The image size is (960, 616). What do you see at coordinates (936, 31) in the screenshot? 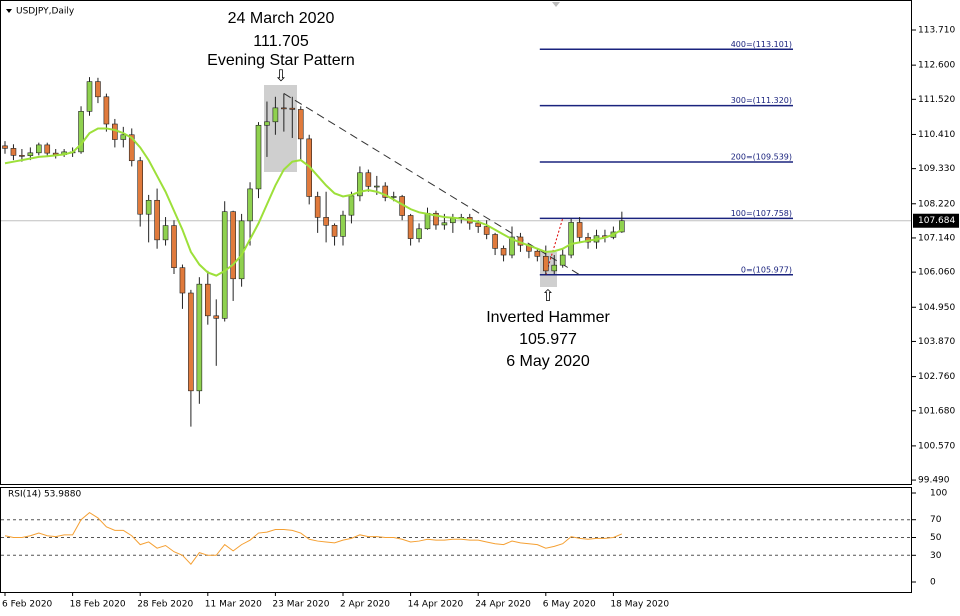
I see `y-tick-label: 113.710` at bounding box center [936, 31].